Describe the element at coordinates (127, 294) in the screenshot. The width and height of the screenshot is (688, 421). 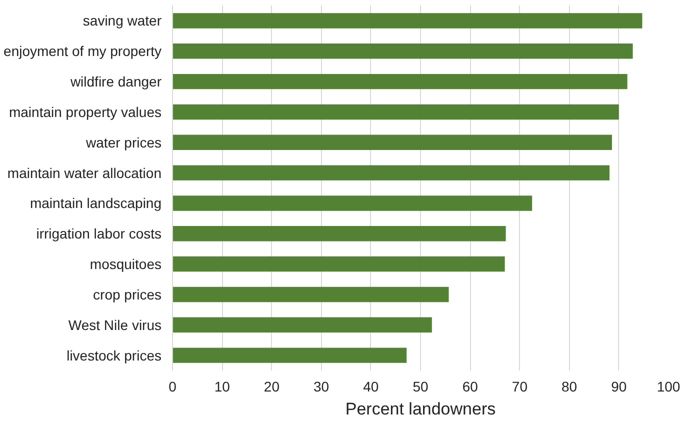
I see `y-tick-label: crop prices` at that location.